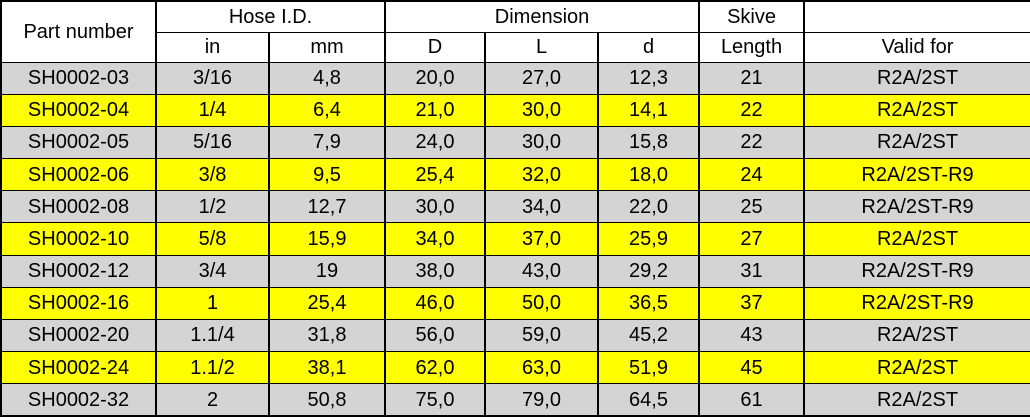 Image resolution: width=1030 pixels, height=417 pixels. What do you see at coordinates (435, 303) in the screenshot?
I see `dimension-D-cell: 46,0` at bounding box center [435, 303].